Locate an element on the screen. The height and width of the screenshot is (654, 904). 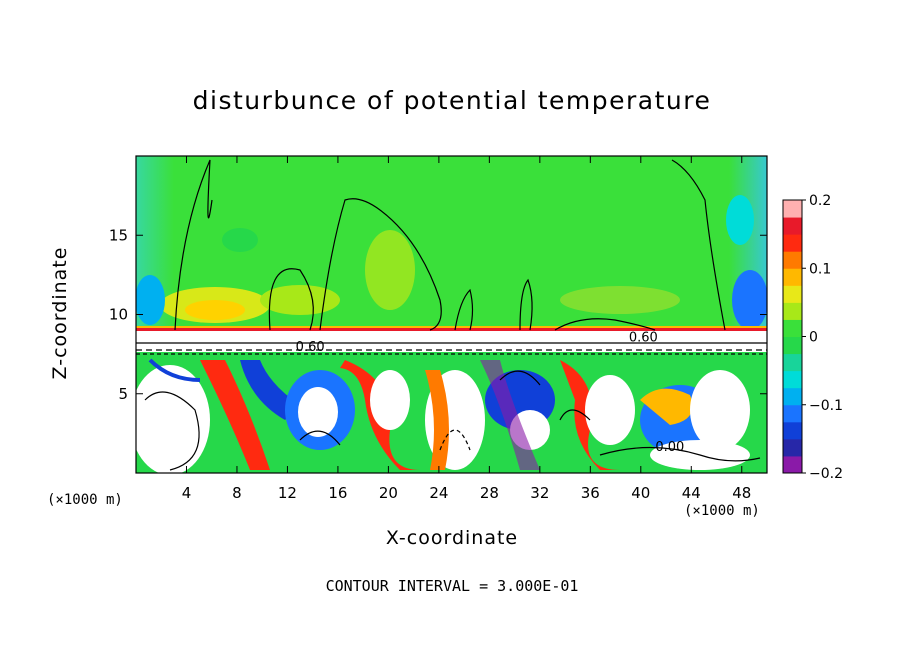
x-tick-label: 48 is located at coordinates (741, 493).